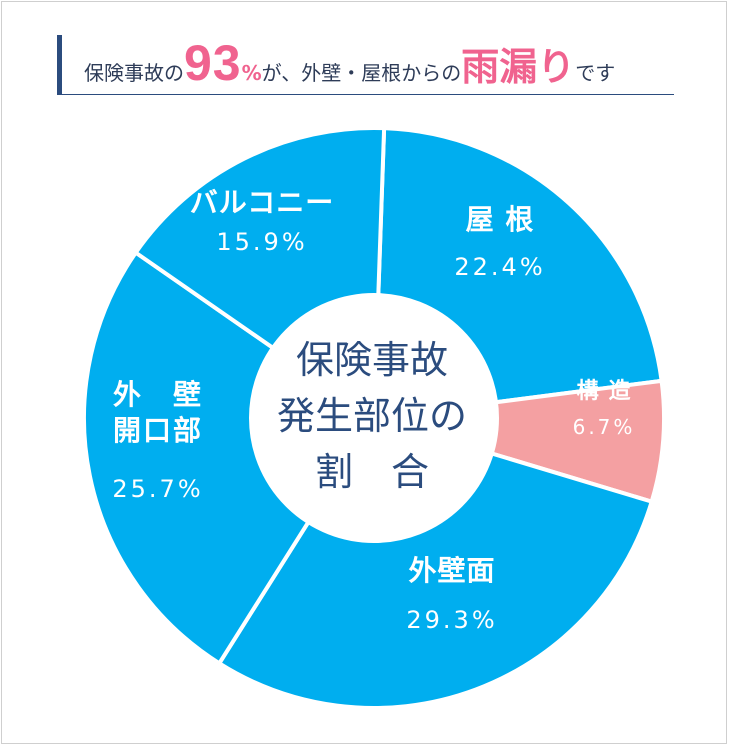  Describe the element at coordinates (372, 360) in the screenshot. I see `center-label-line: 保険事故` at that location.